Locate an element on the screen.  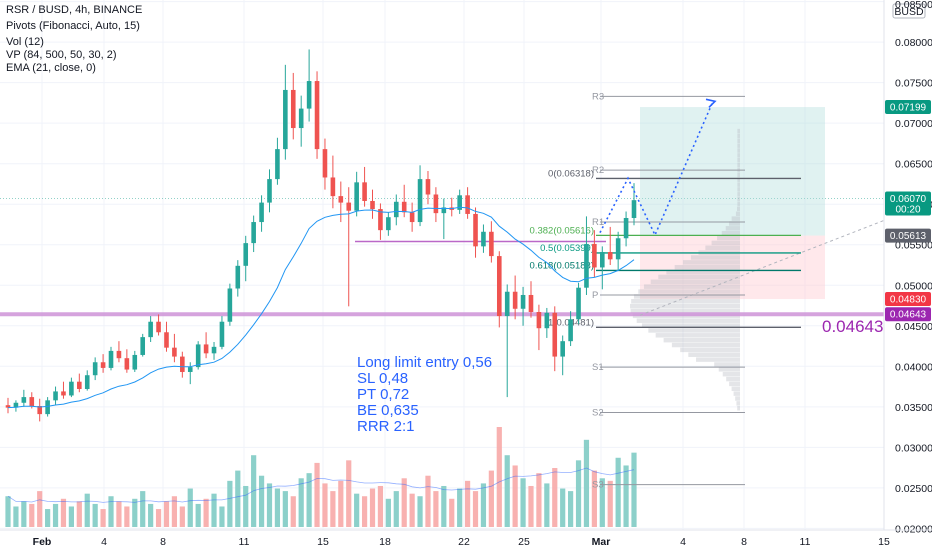
time-tick-label: Feb is located at coordinates (42, 542).